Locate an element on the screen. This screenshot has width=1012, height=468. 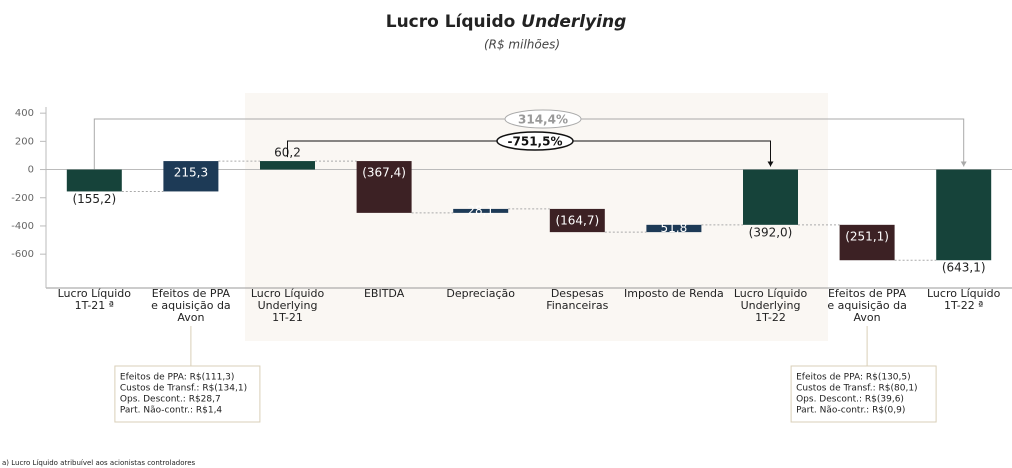
note-line: Ops. Descont.: R$28,7 is located at coordinates (170, 400).